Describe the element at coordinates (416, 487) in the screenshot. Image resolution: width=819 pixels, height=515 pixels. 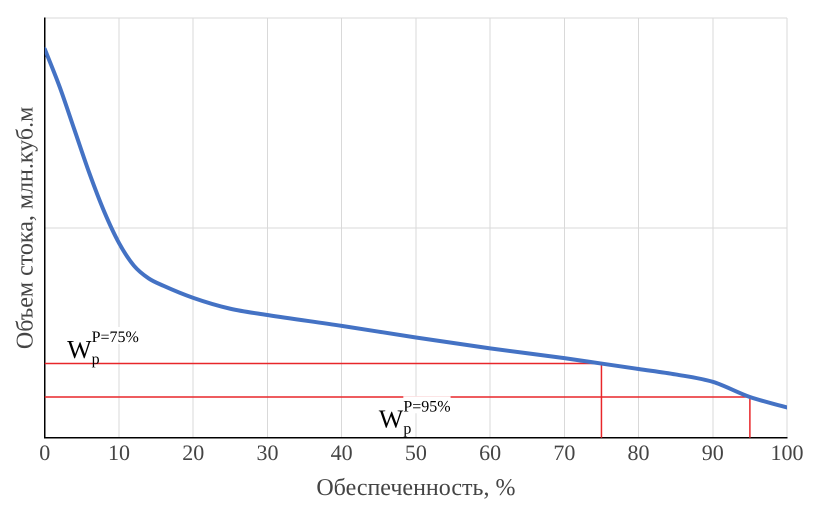
I see `x-axis-title: Обеспеченность, %` at that location.